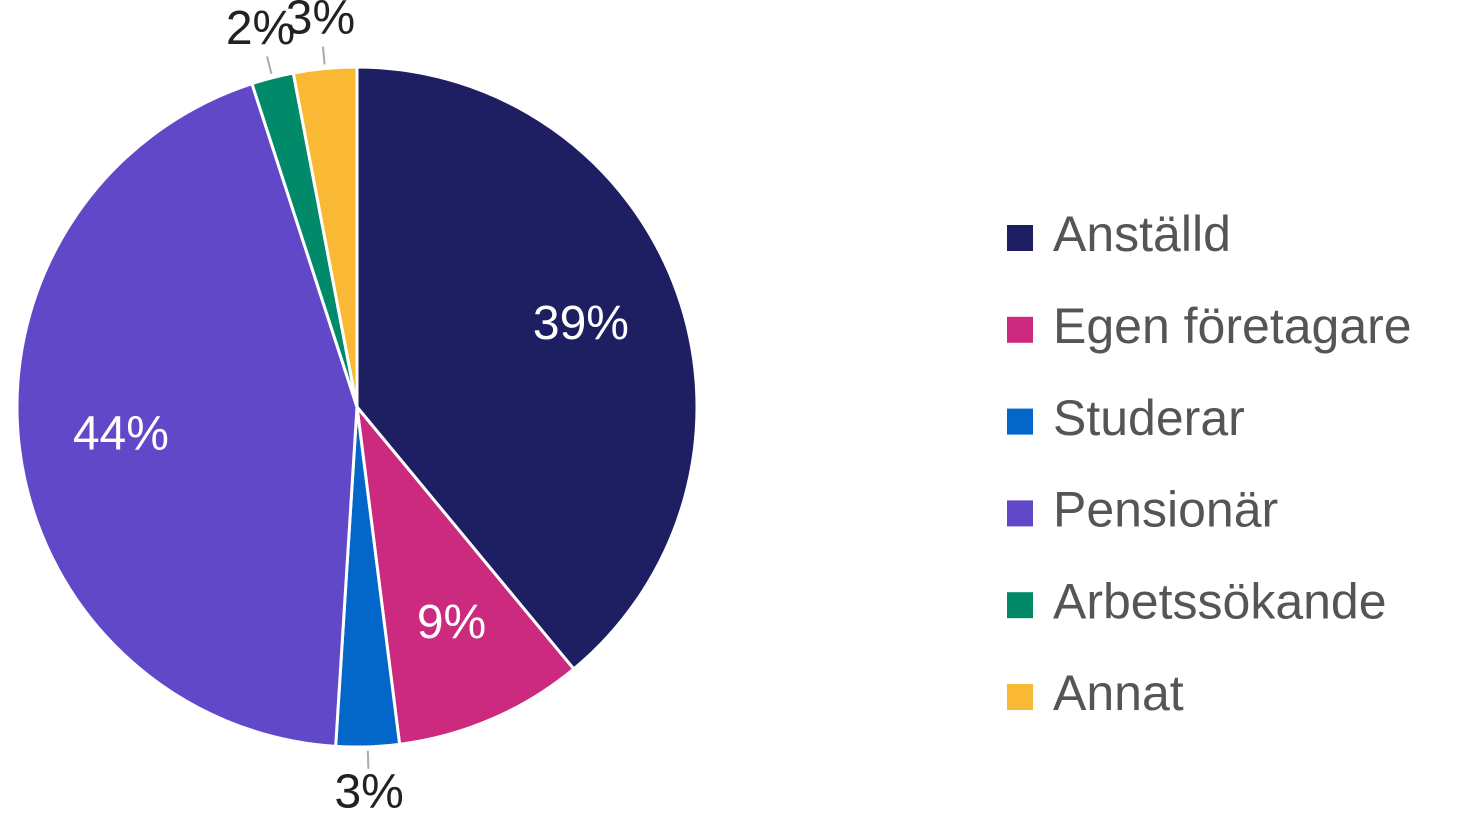 This screenshot has height=817, width=1460. I want to click on legend-label: Arbetssökande, so click(1220, 601).